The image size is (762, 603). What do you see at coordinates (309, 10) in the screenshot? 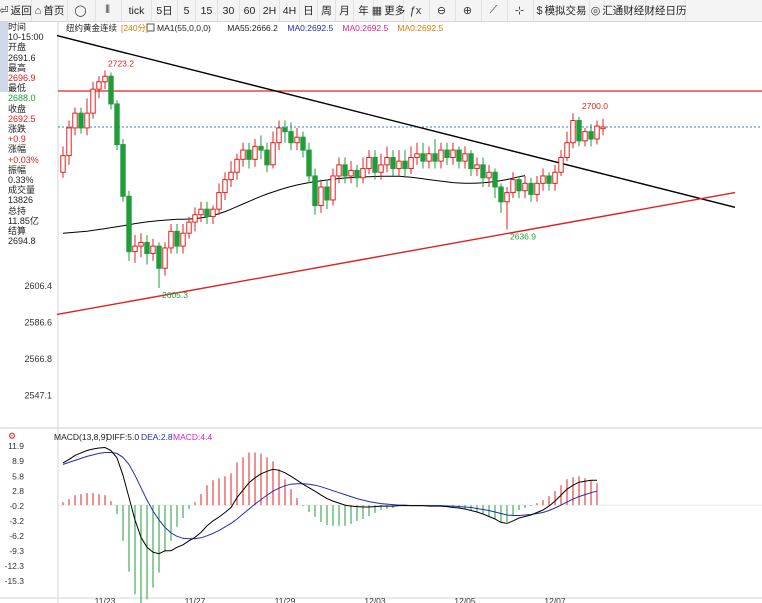
I see `toolbar-button-12: 日` at bounding box center [309, 10].